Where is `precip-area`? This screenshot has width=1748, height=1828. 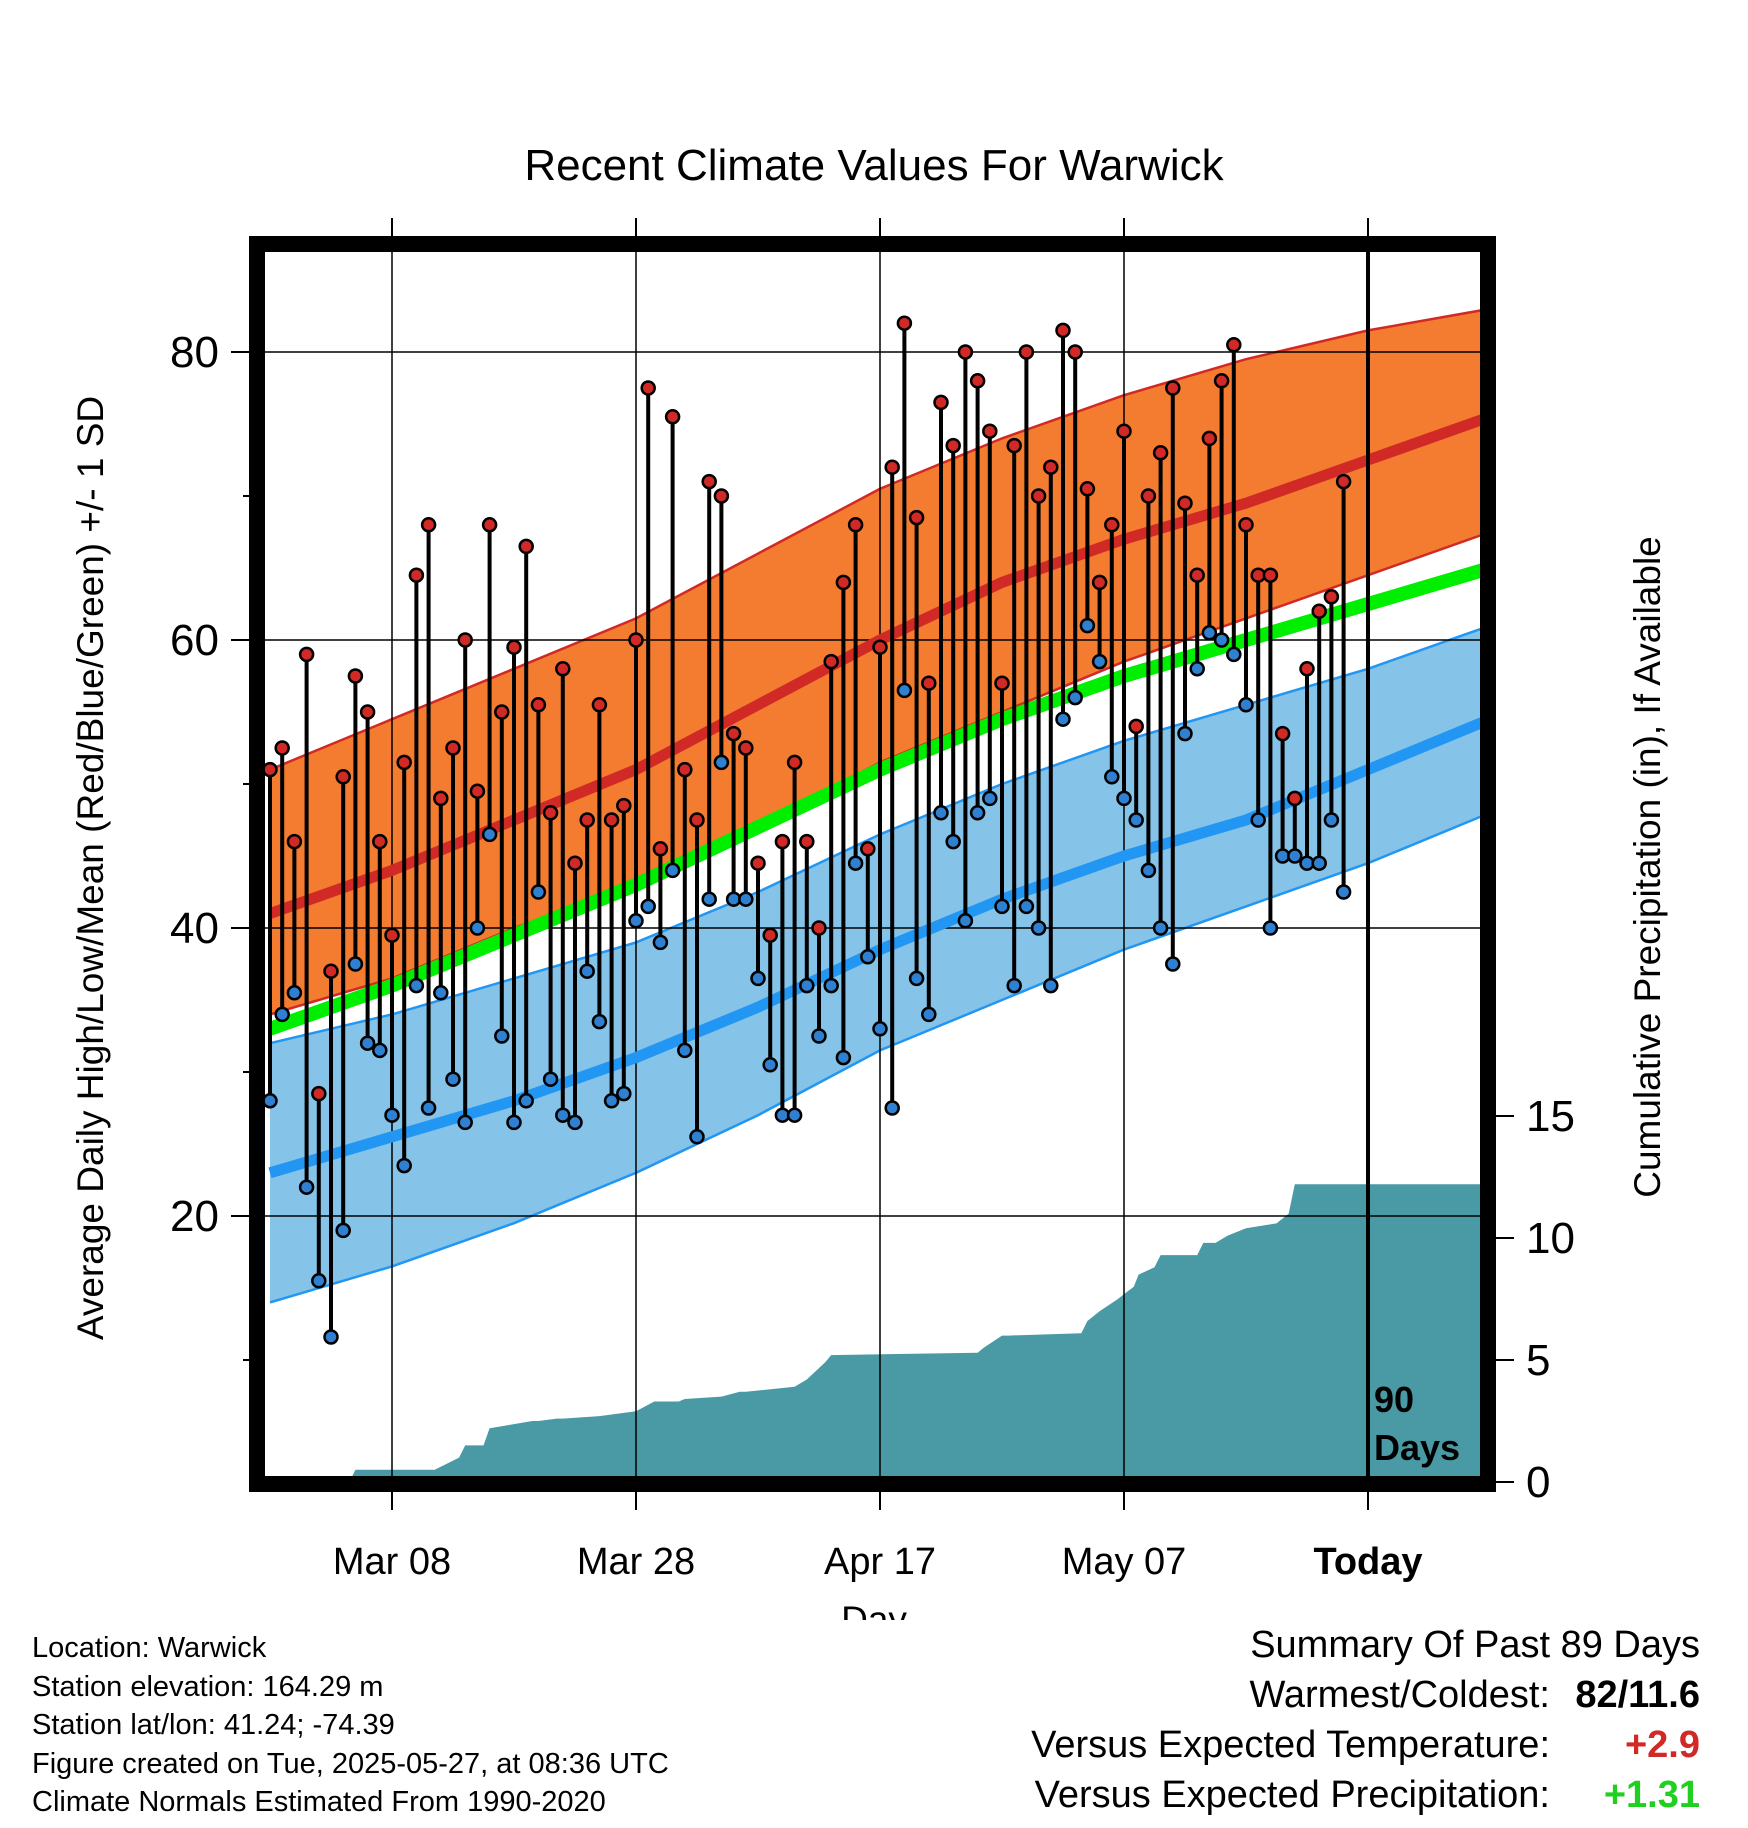 precip-area is located at coordinates (914, 1330).